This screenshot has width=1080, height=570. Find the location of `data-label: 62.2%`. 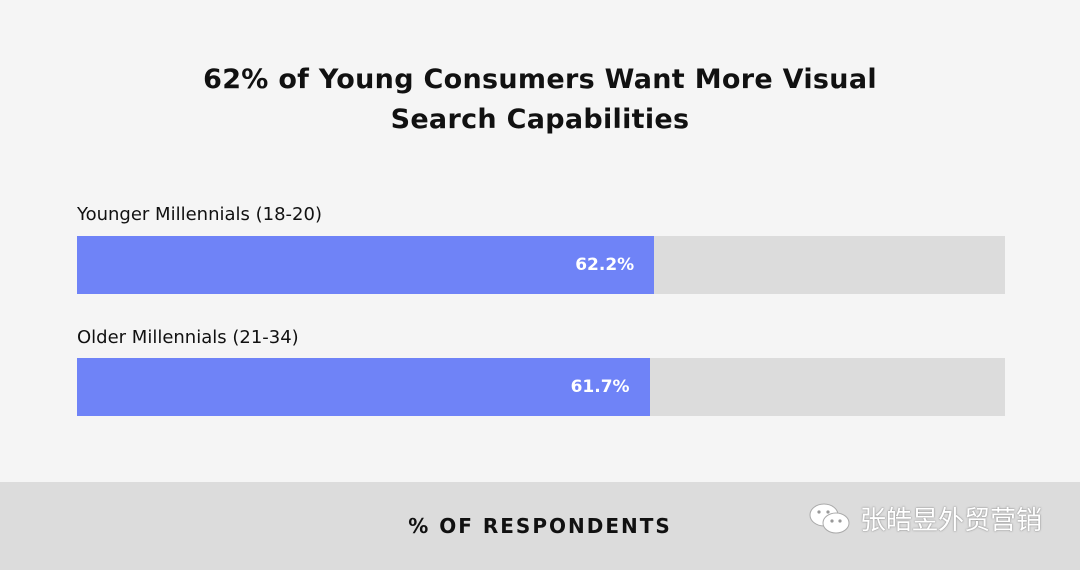

data-label: 62.2% is located at coordinates (605, 265).